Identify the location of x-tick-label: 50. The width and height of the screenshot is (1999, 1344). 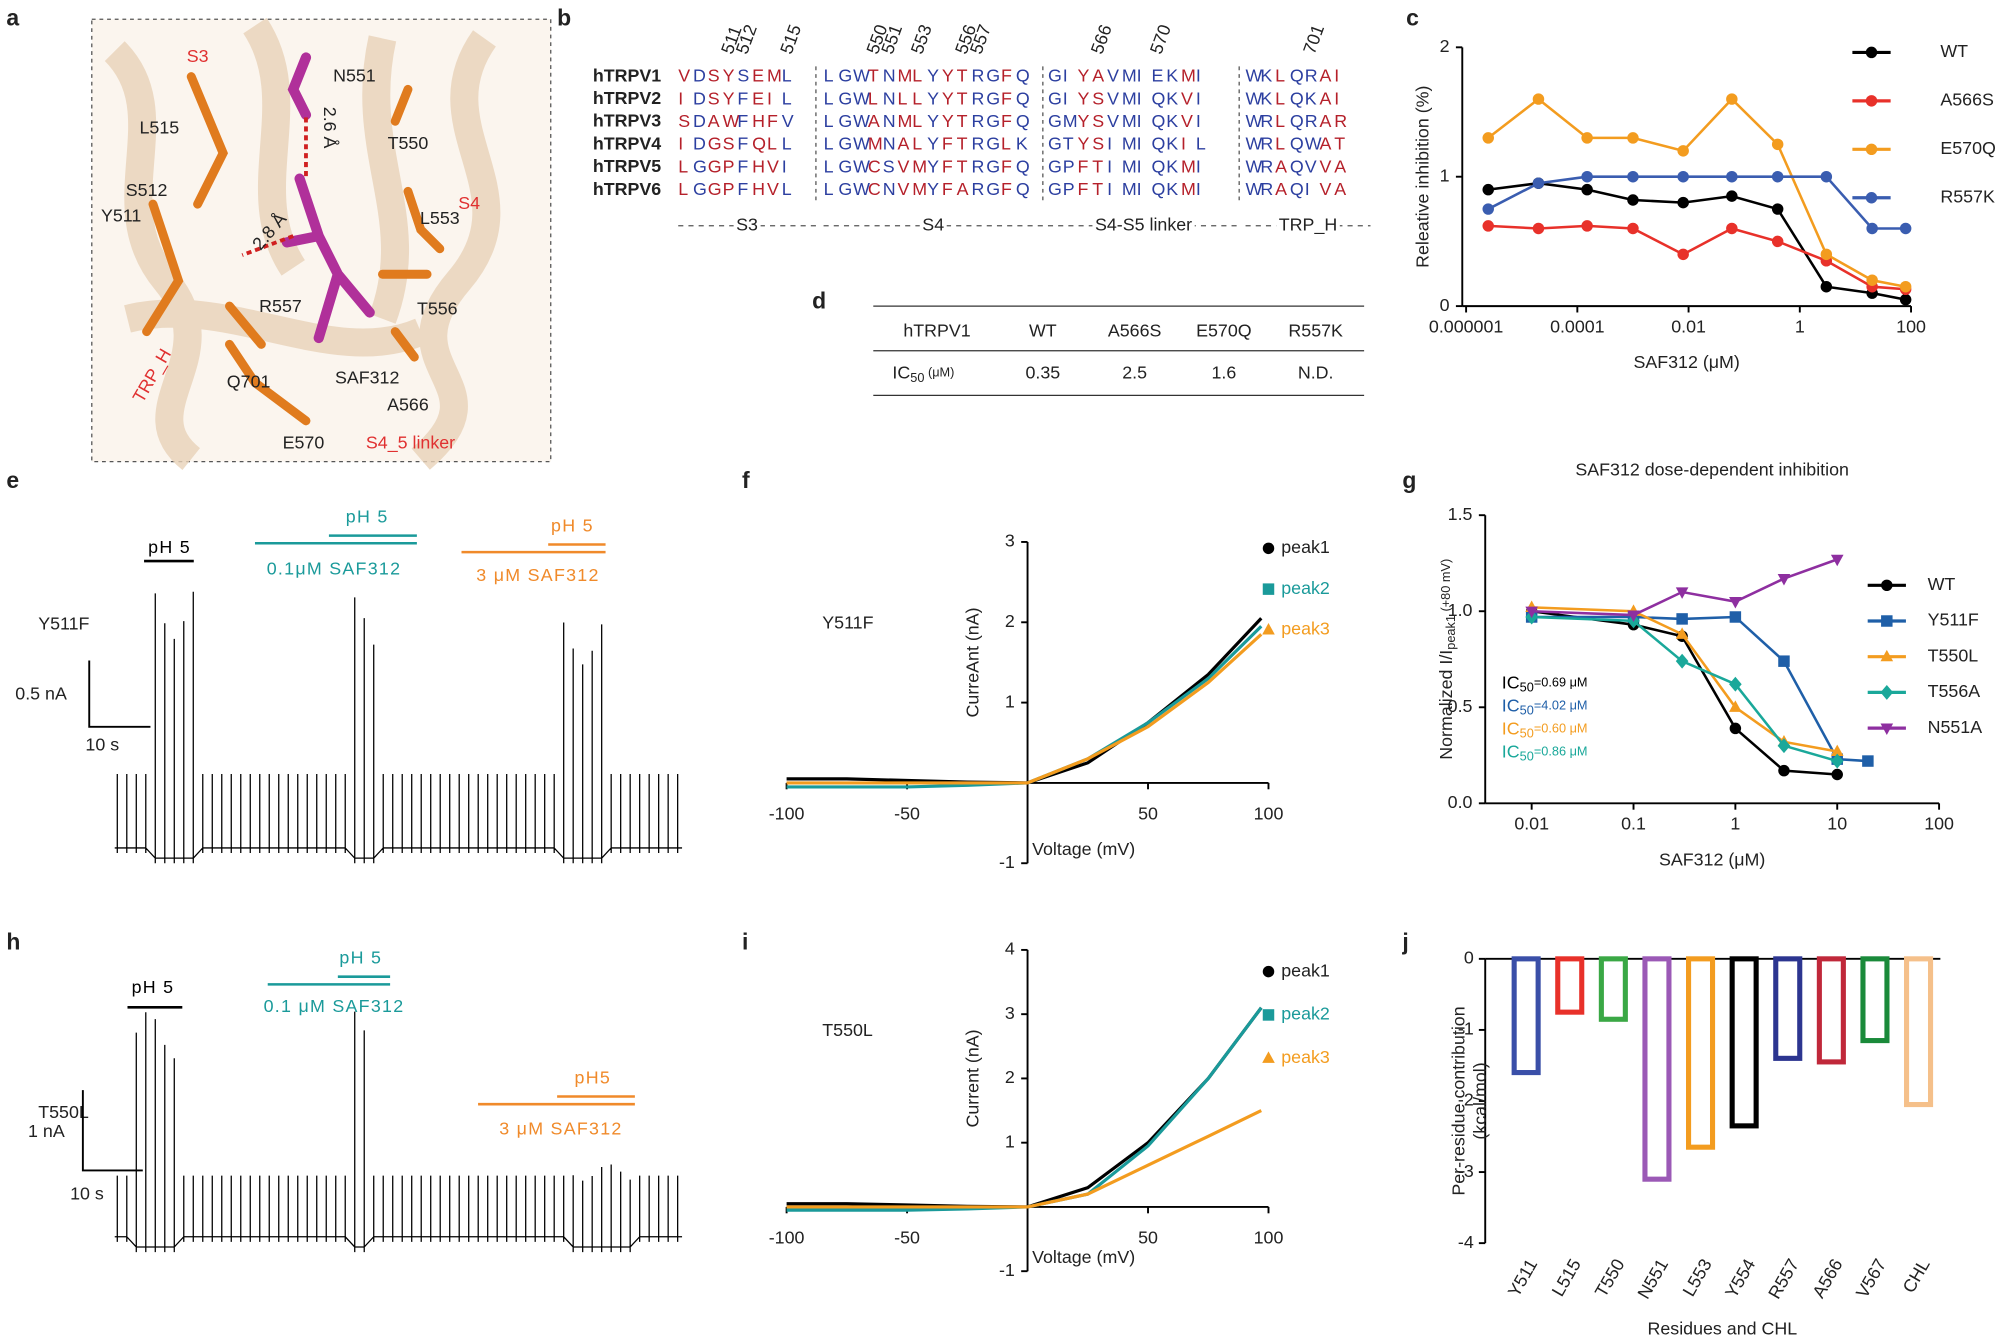
(1148, 814).